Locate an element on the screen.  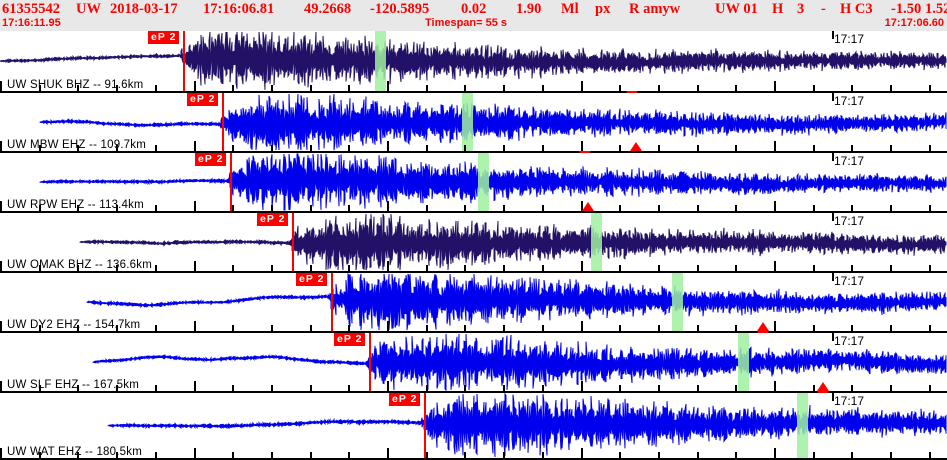
value-one: -1.50 is located at coordinates (906, 9).